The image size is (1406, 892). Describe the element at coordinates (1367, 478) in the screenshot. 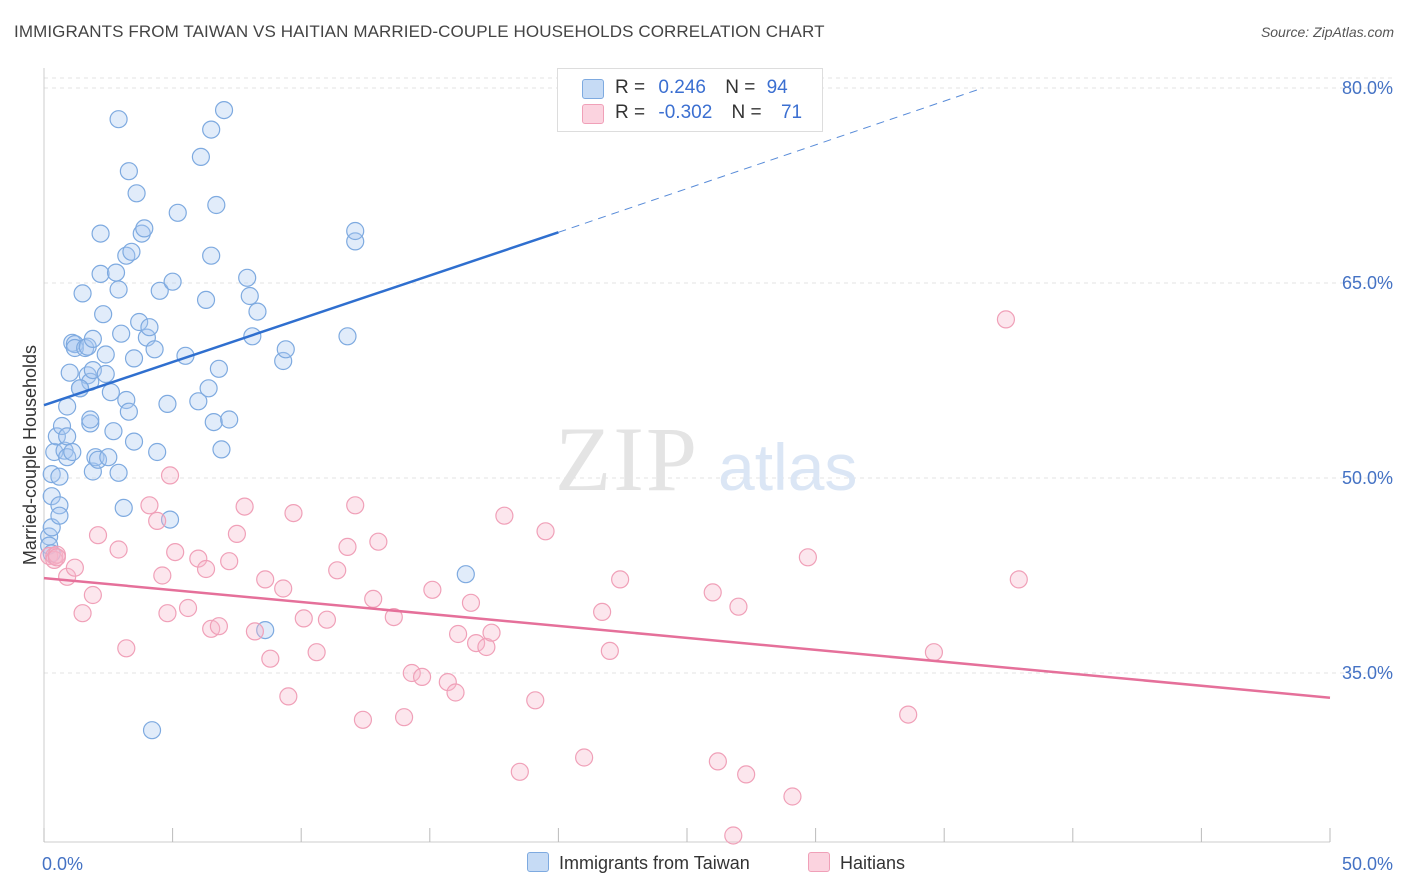

I see `y-tick-label: 50.0%` at that location.